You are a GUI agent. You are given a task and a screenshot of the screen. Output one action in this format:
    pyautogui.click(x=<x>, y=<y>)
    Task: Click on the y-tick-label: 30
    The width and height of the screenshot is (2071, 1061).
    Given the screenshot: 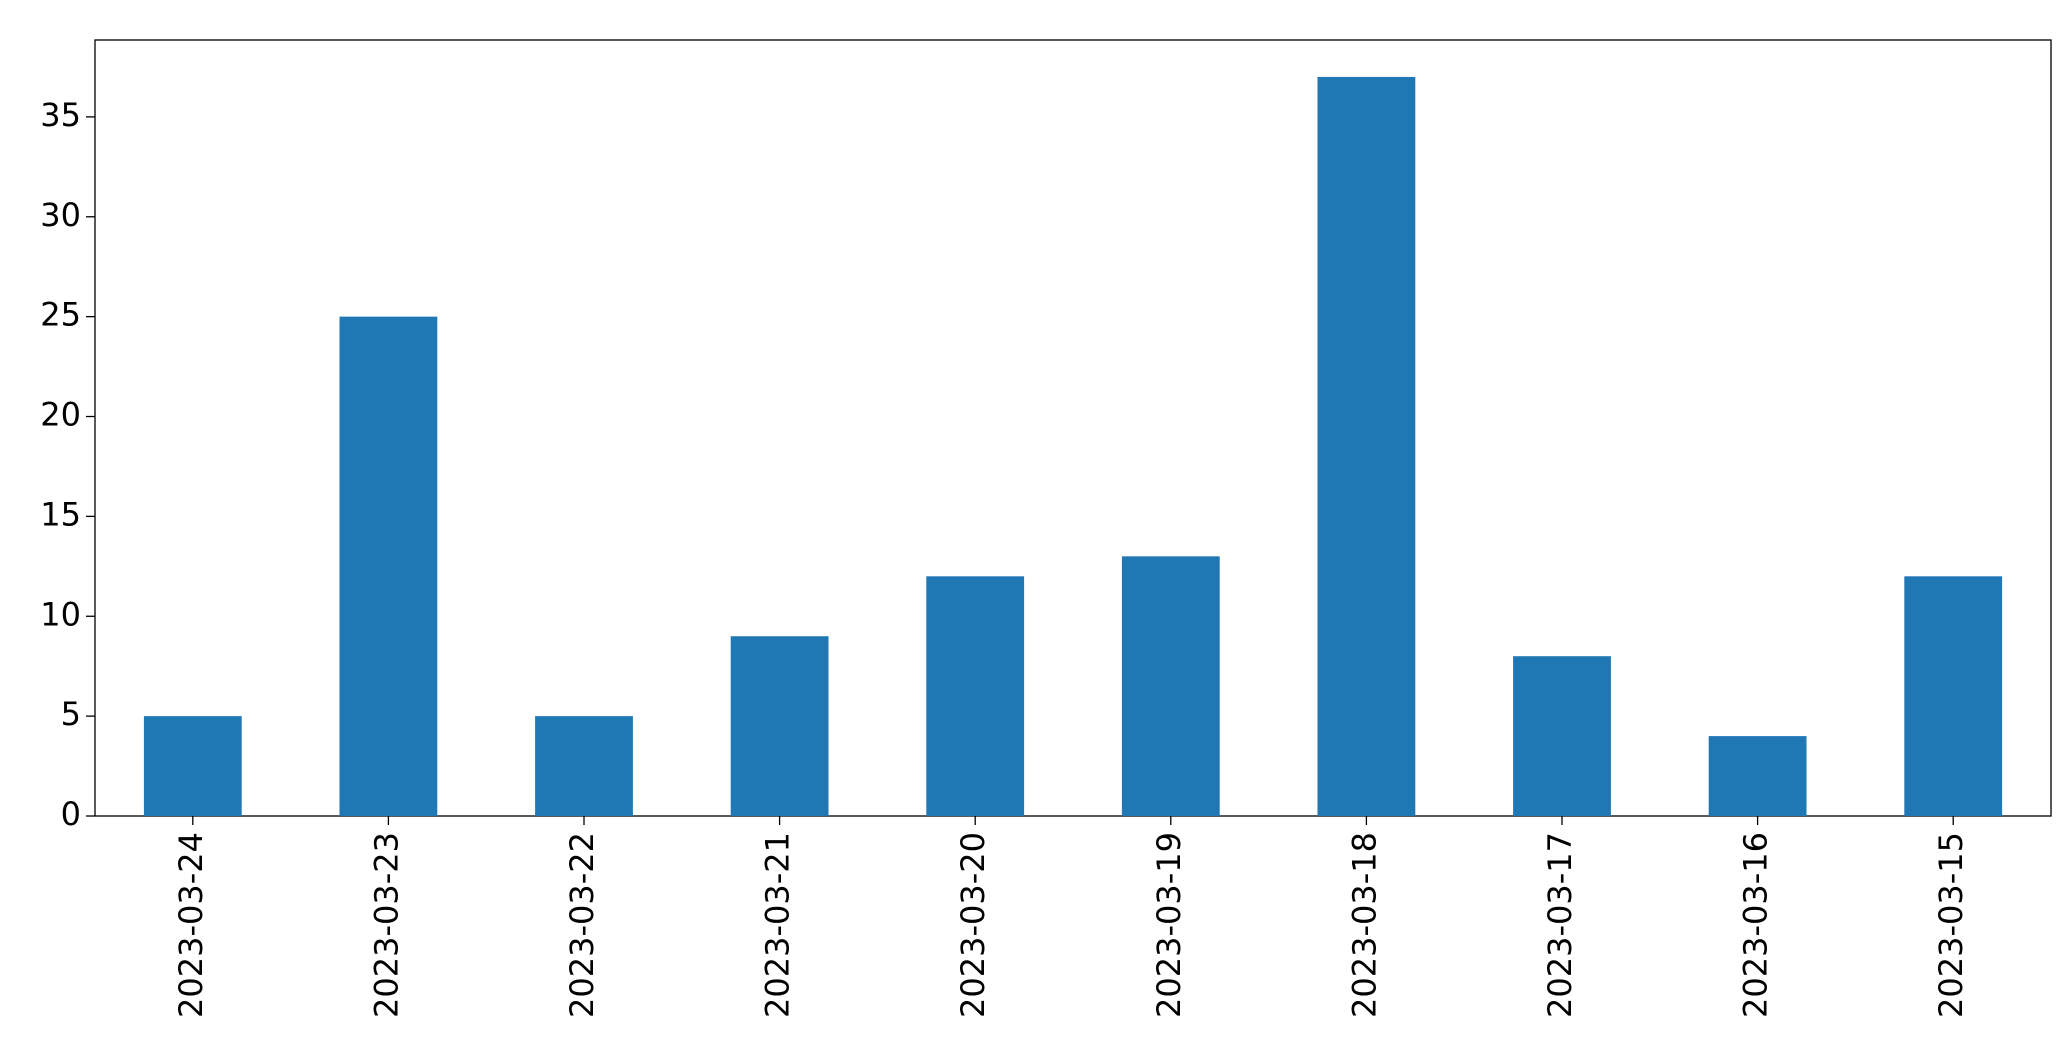 What is the action you would take?
    pyautogui.click(x=60, y=215)
    